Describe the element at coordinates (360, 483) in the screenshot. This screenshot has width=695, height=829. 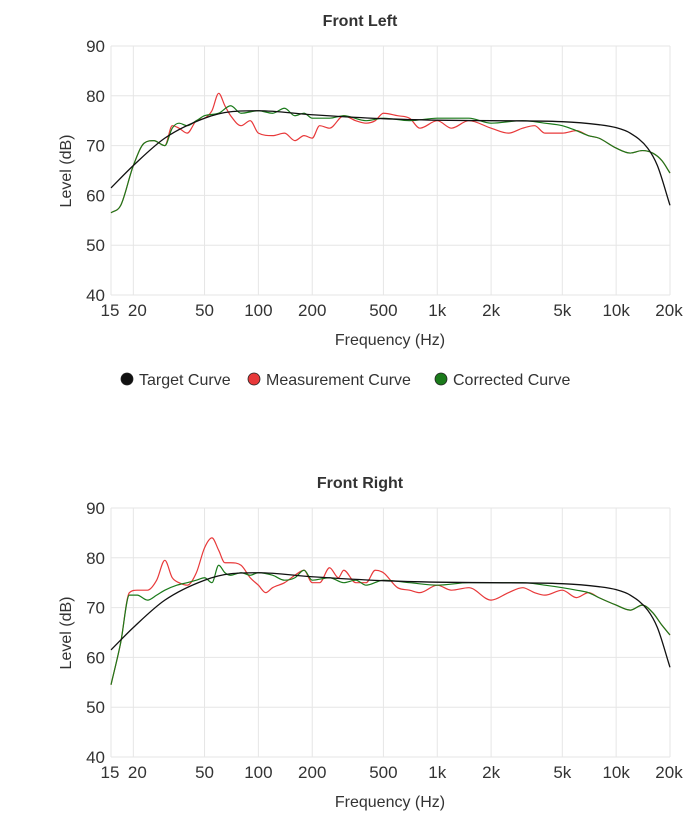
I see `chart-title: Front Right` at that location.